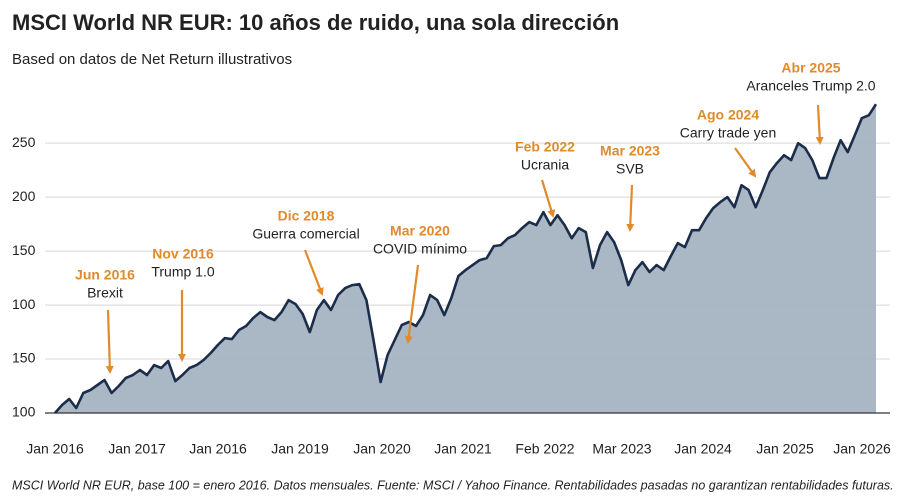  Describe the element at coordinates (24, 142) in the screenshot. I see `y-tick-label: 250` at that location.